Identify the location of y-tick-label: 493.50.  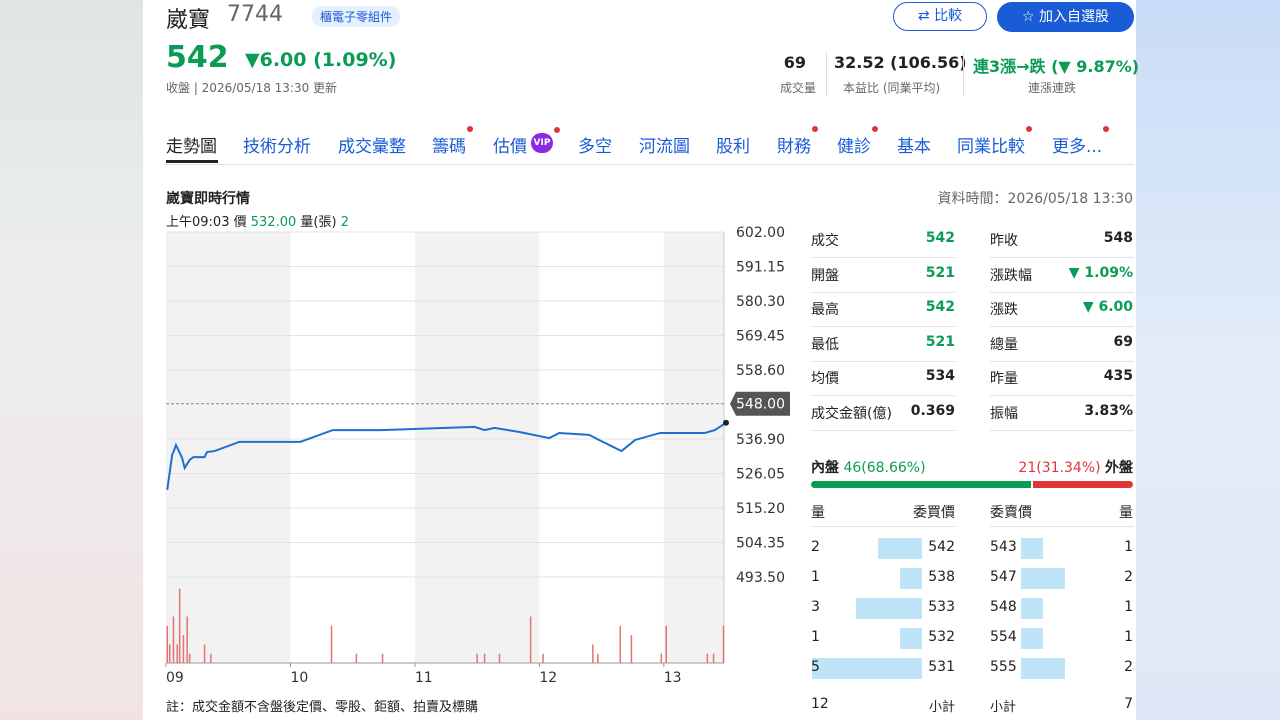
(760, 578).